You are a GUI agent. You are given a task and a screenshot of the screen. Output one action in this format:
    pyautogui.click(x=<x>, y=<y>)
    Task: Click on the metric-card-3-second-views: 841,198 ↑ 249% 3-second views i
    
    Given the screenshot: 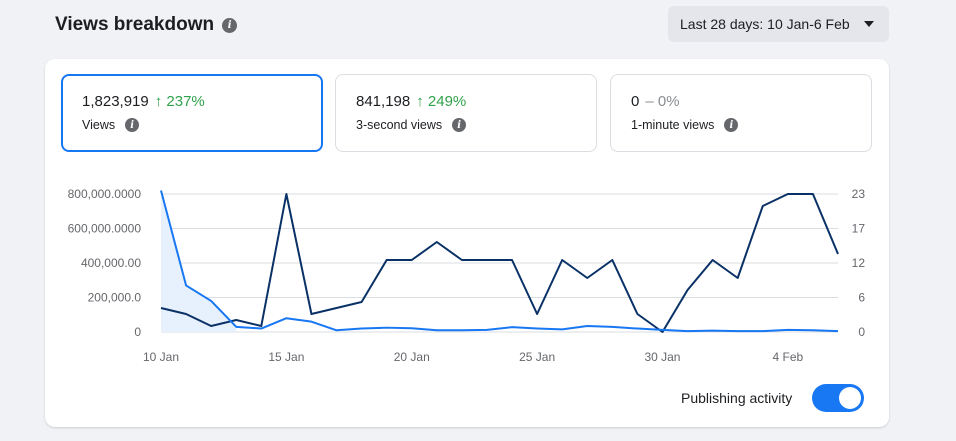 What is the action you would take?
    pyautogui.click(x=466, y=113)
    